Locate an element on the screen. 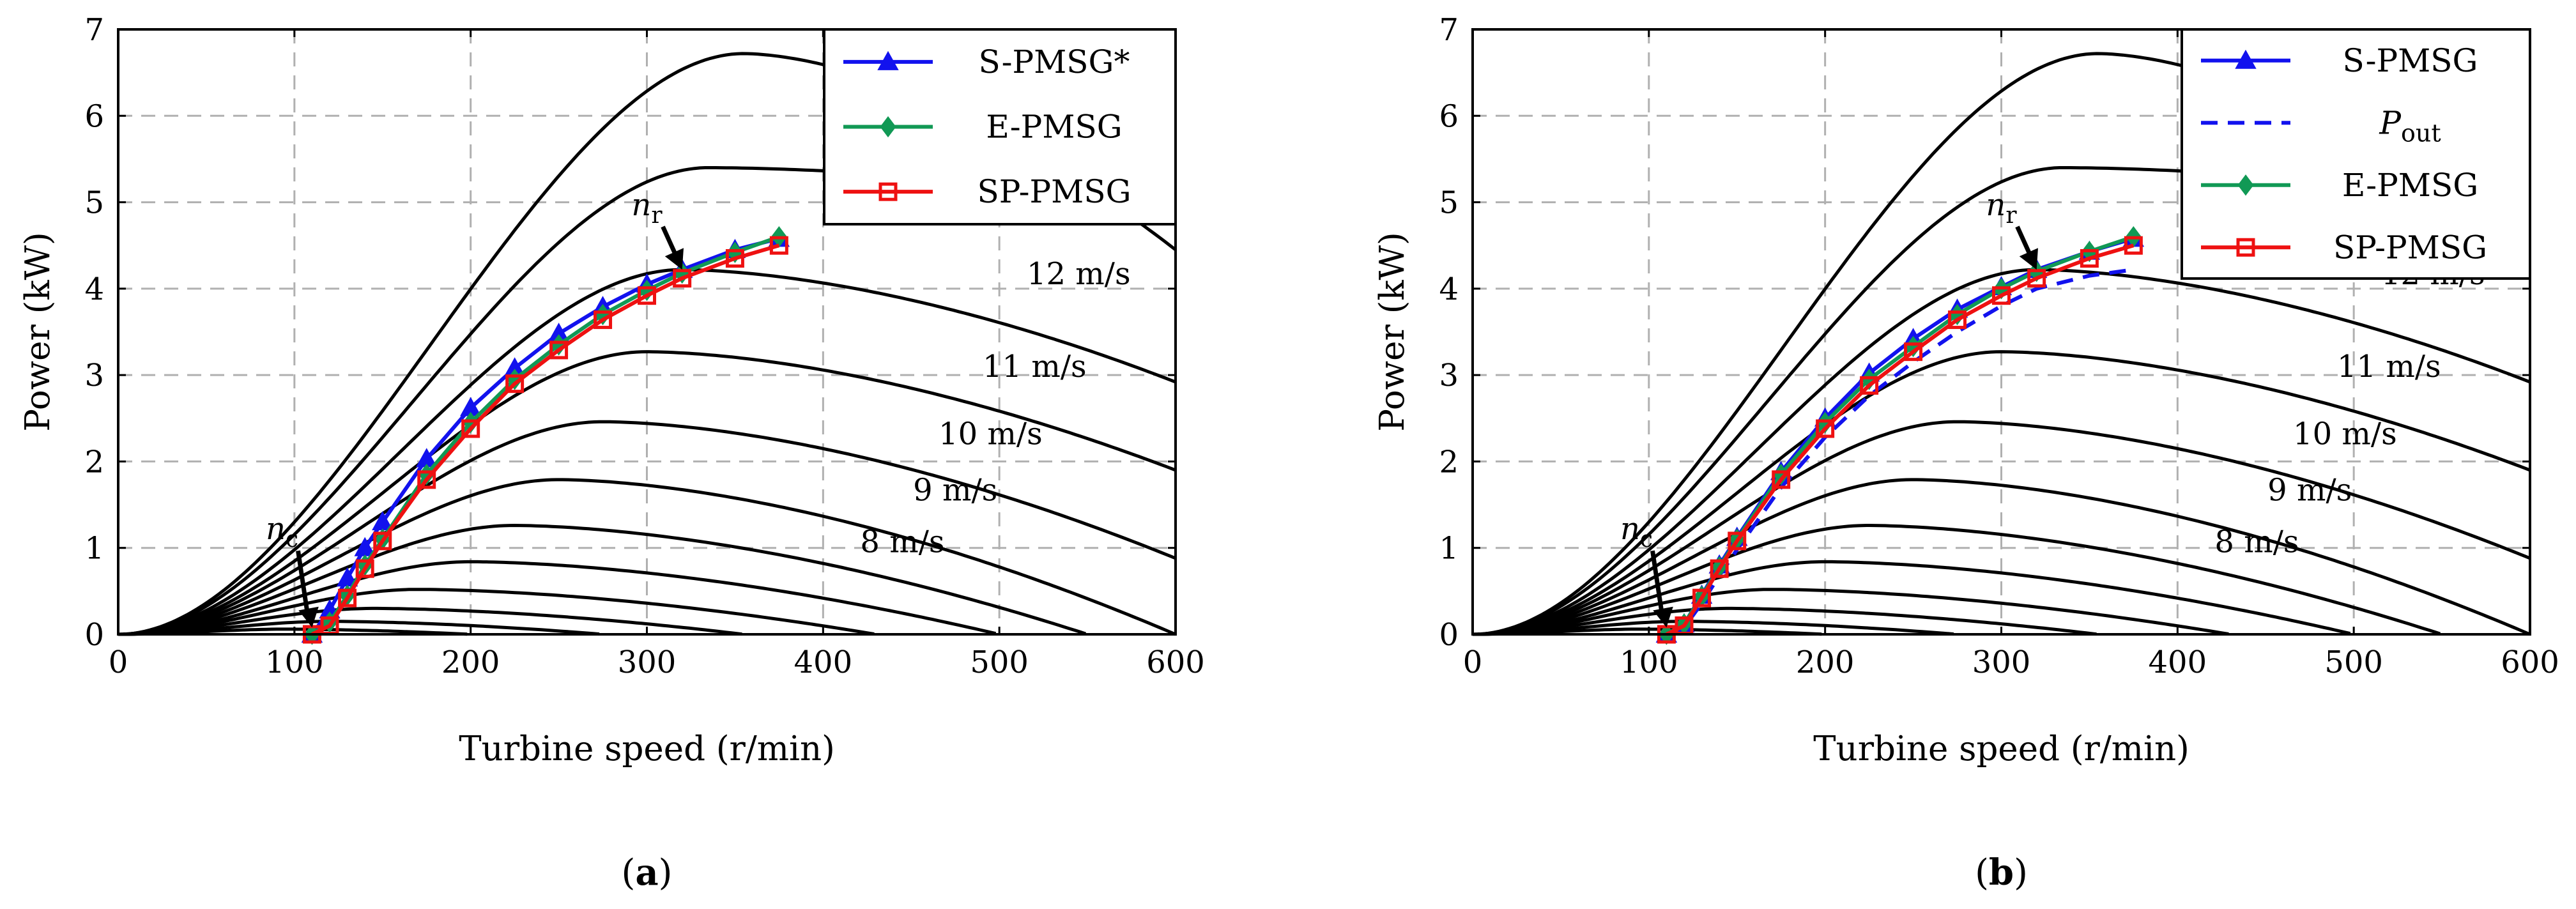 The width and height of the screenshot is (2576, 909). legend-label: S-PMSG* is located at coordinates (1054, 62).